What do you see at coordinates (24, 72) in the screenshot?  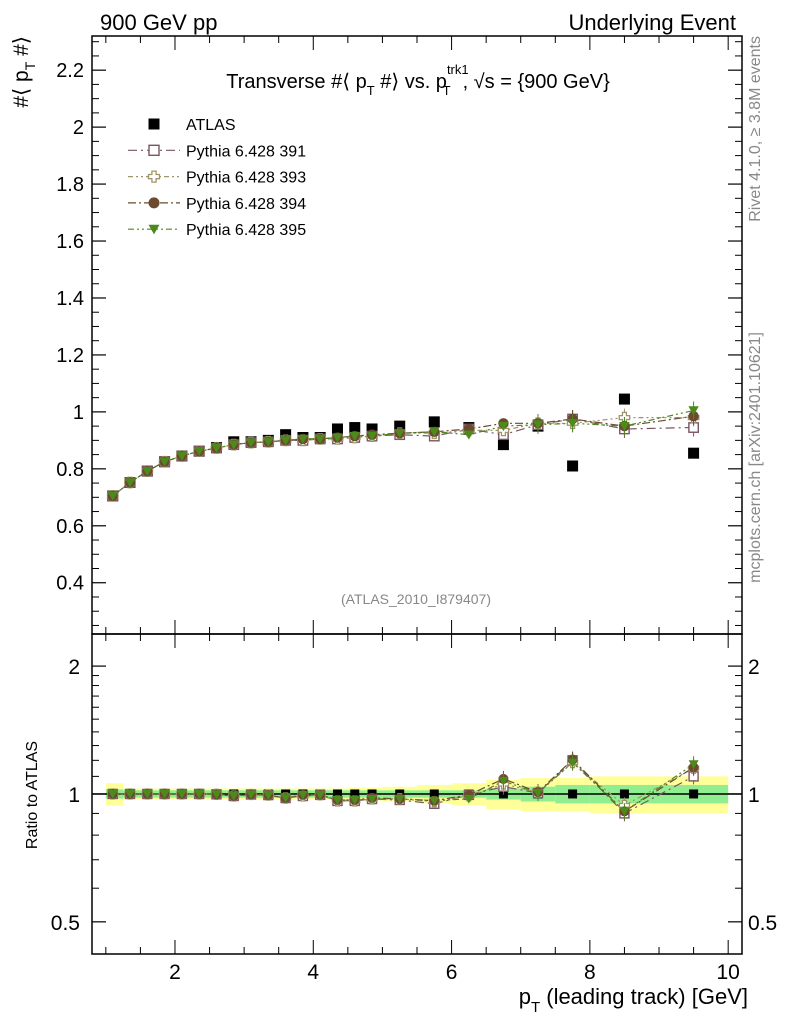 I see `top-ylabel: #⟨ pT #⟩` at bounding box center [24, 72].